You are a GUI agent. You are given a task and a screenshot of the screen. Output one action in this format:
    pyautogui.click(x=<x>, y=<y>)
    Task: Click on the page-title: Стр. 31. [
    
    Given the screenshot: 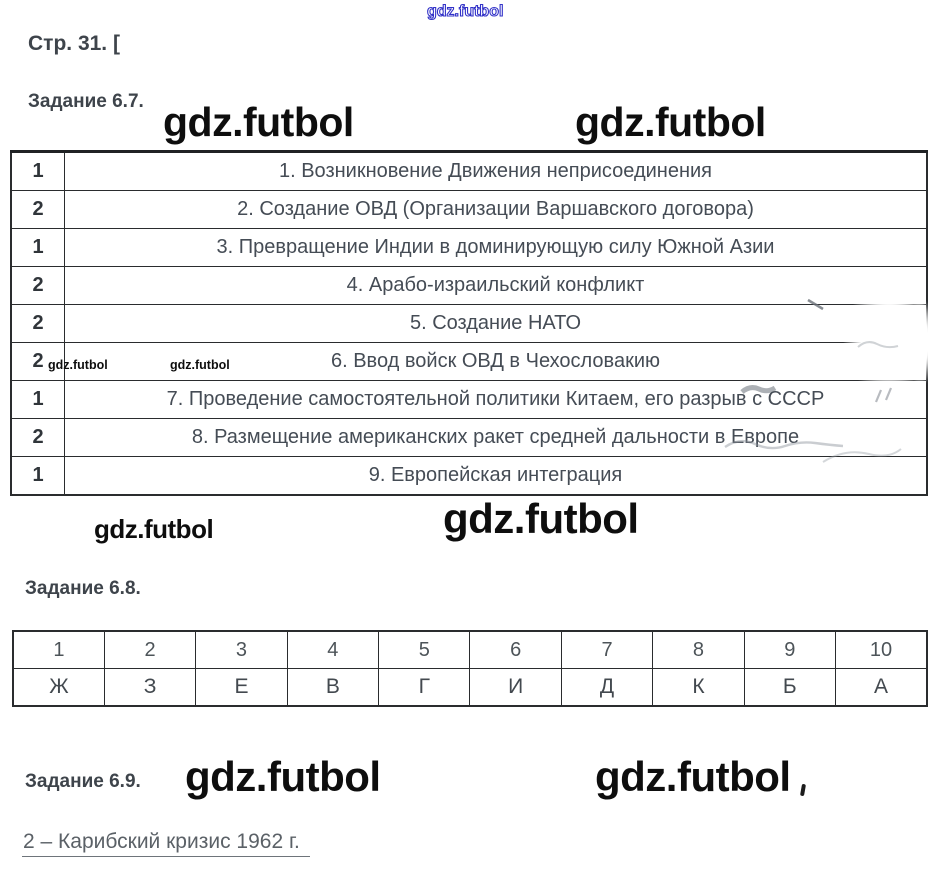 What is the action you would take?
    pyautogui.click(x=74, y=43)
    